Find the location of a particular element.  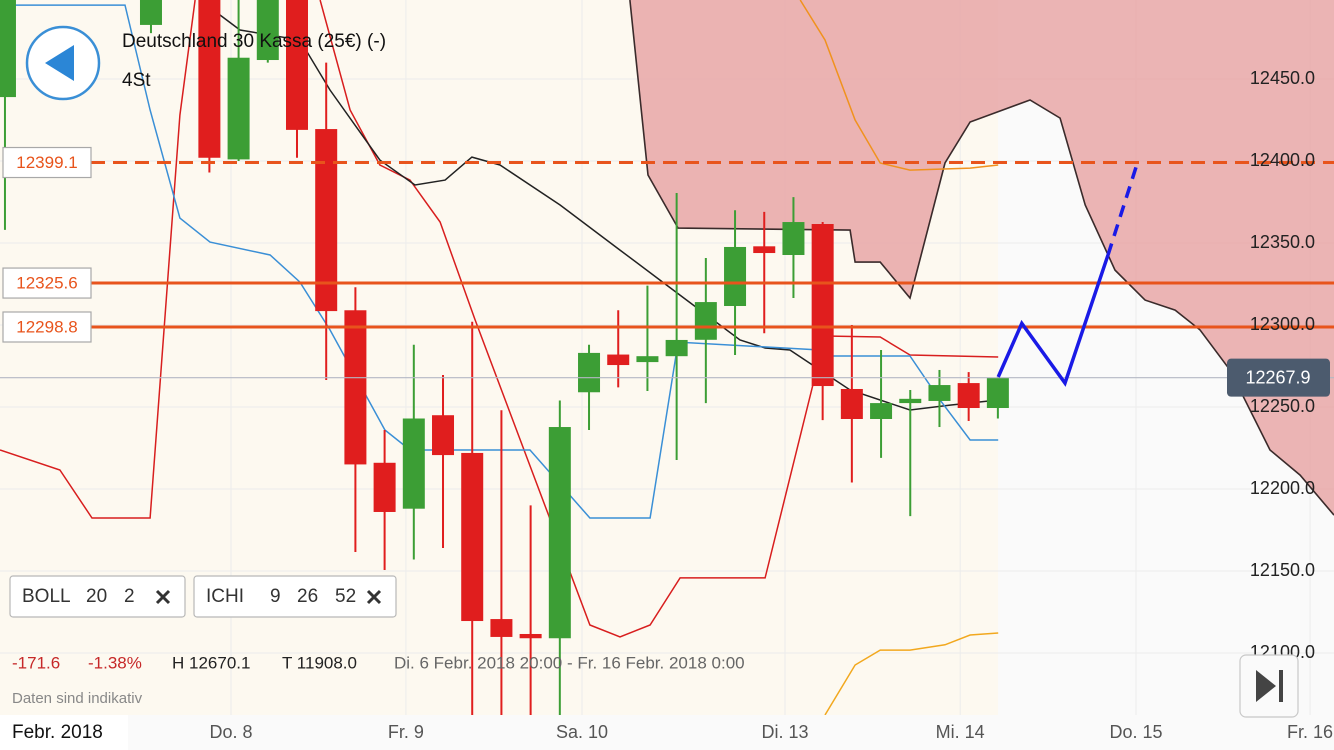

stat-high: H 12670.1 is located at coordinates (211, 662).